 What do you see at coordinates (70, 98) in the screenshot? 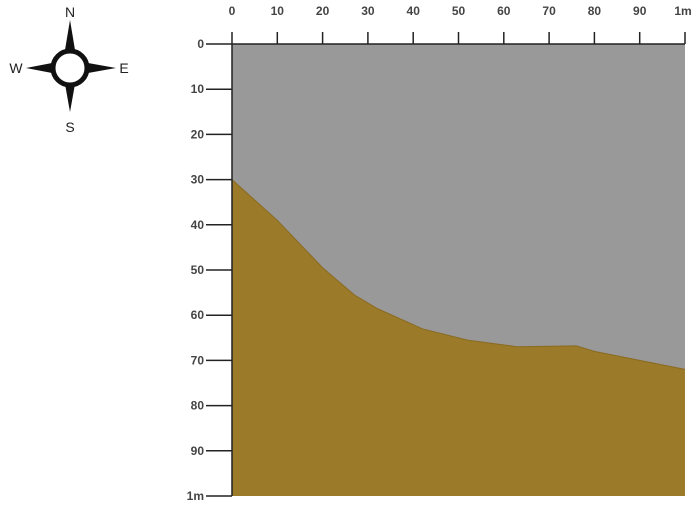
I see `compass-south-arrow` at bounding box center [70, 98].